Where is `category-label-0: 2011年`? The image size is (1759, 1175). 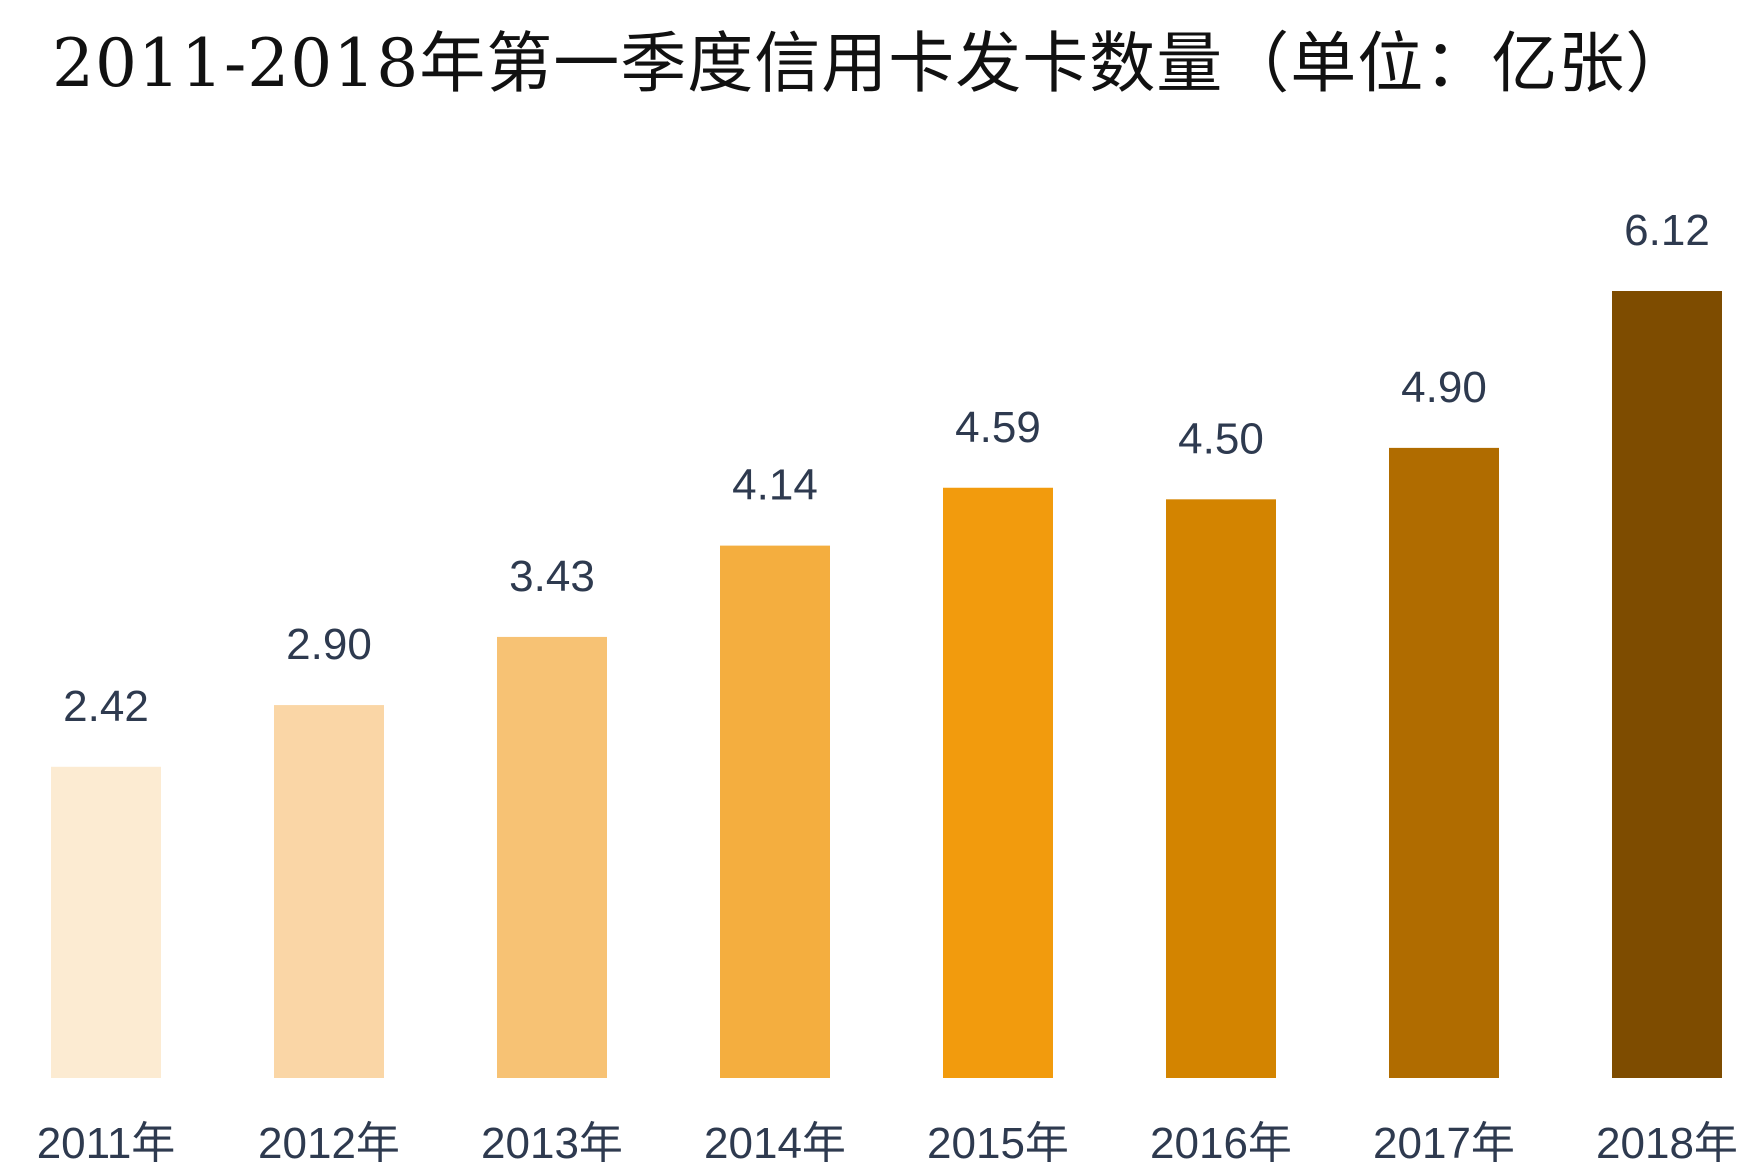
category-label-0: 2011年 is located at coordinates (106, 1143).